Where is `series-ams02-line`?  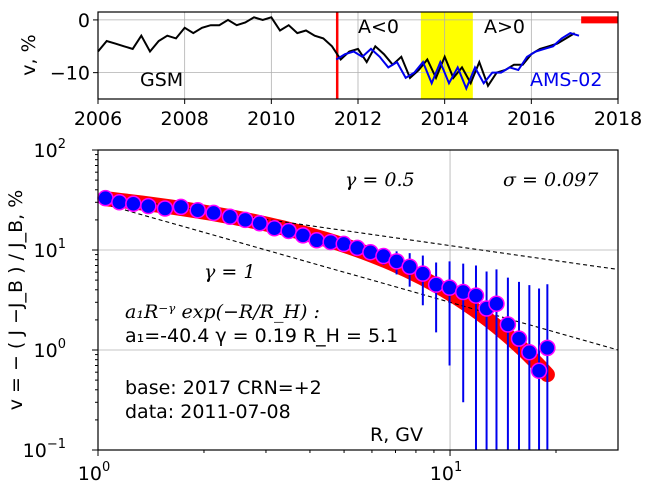 series-ams02-line is located at coordinates (457, 62).